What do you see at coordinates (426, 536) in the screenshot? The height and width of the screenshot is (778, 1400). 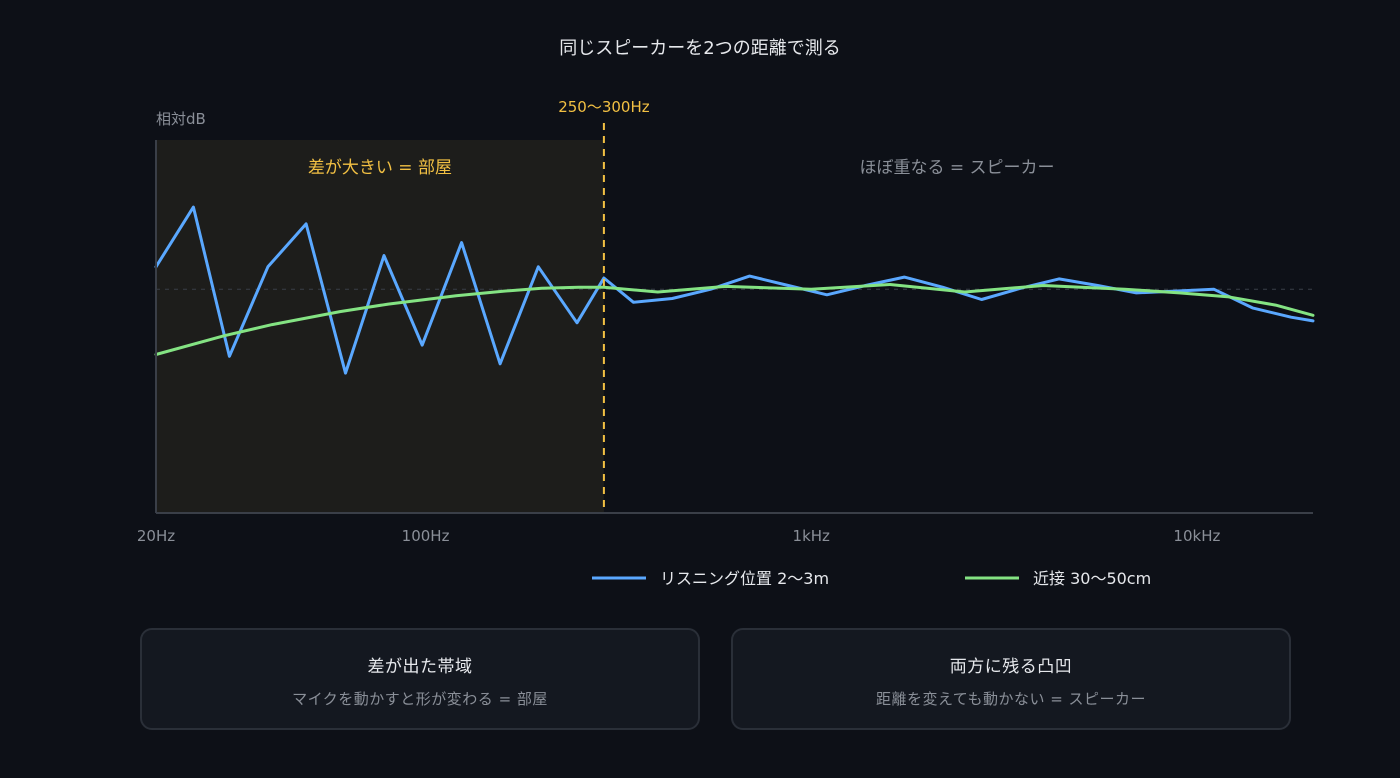 I see `x-tick-label: 100Hz` at bounding box center [426, 536].